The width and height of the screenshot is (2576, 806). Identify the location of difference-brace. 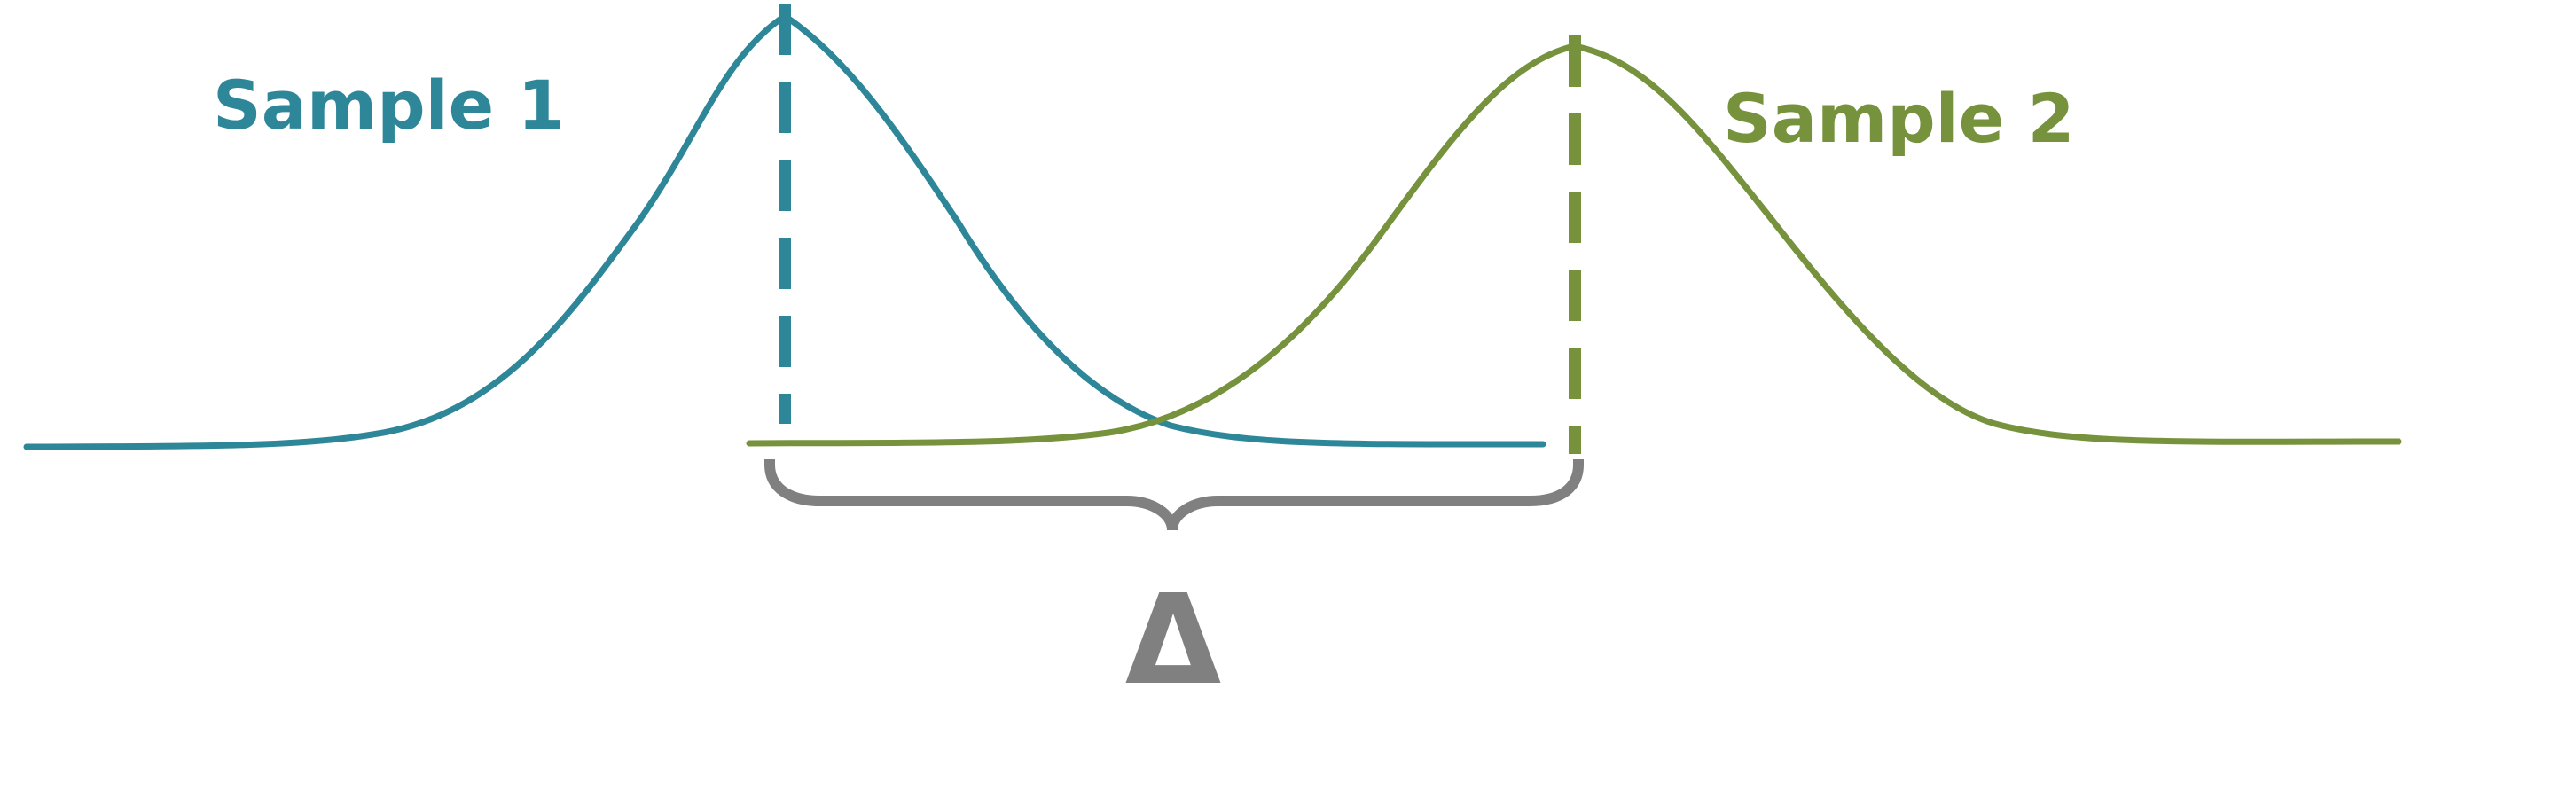
(1174, 494).